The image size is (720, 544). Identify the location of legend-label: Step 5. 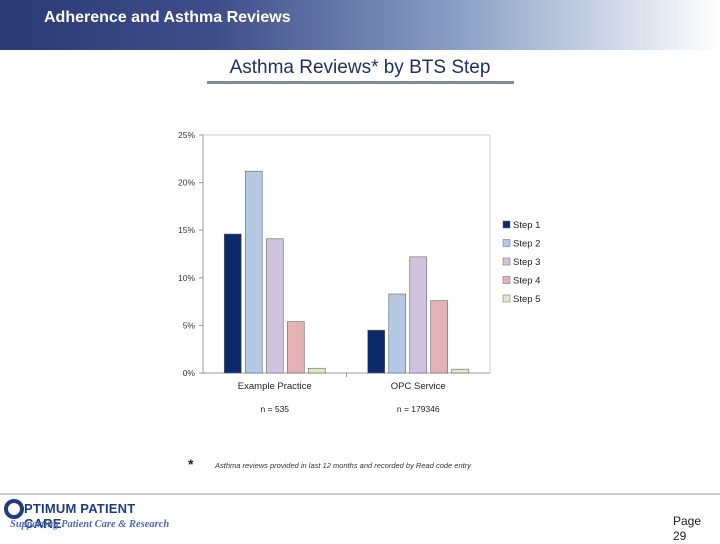
(526, 299).